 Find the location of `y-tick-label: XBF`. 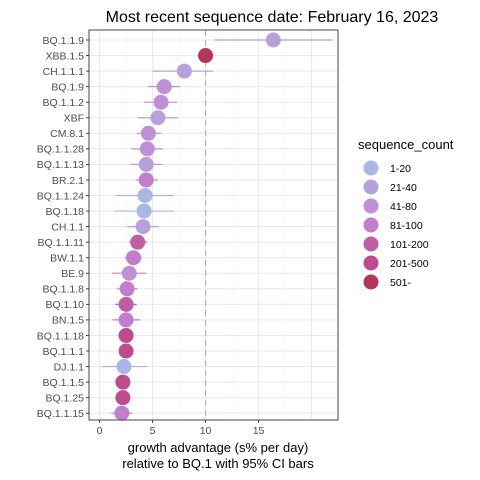

y-tick-label: XBF is located at coordinates (74, 119).